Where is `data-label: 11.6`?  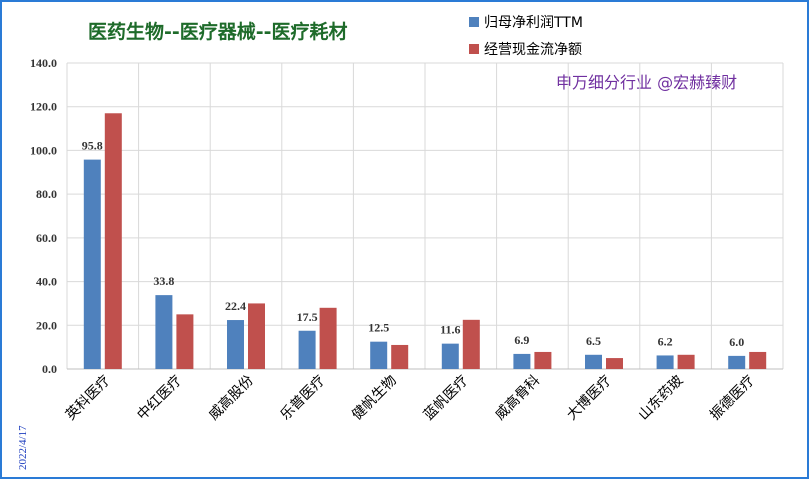
data-label: 11.6 is located at coordinates (450, 330).